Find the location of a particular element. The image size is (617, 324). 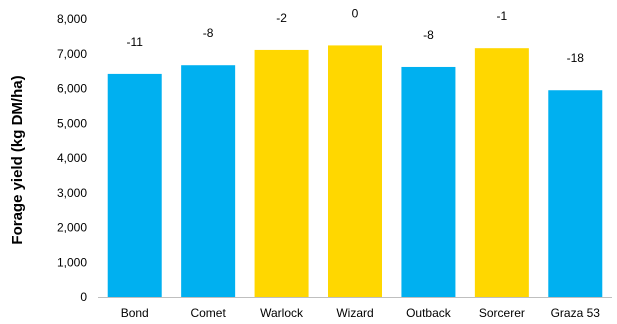

x-tick-label: Wizard is located at coordinates (354, 313).